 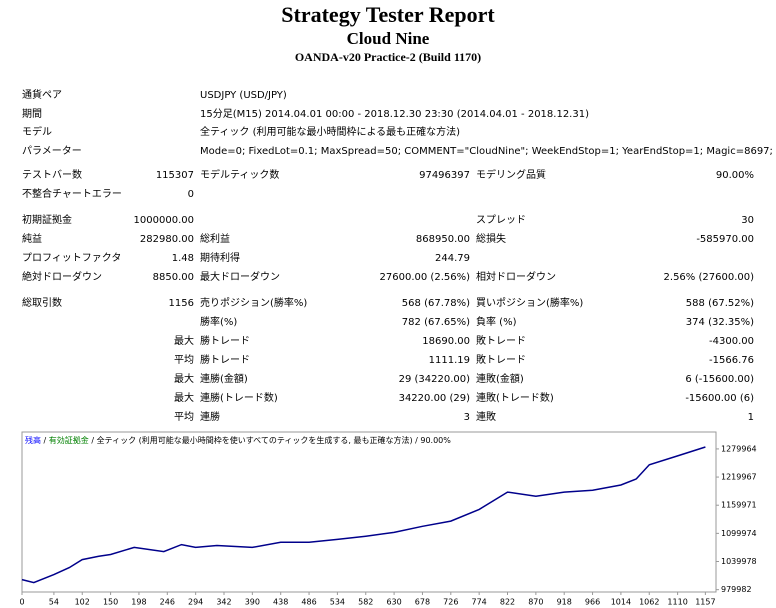 I want to click on value: 18690.00, so click(x=446, y=341).